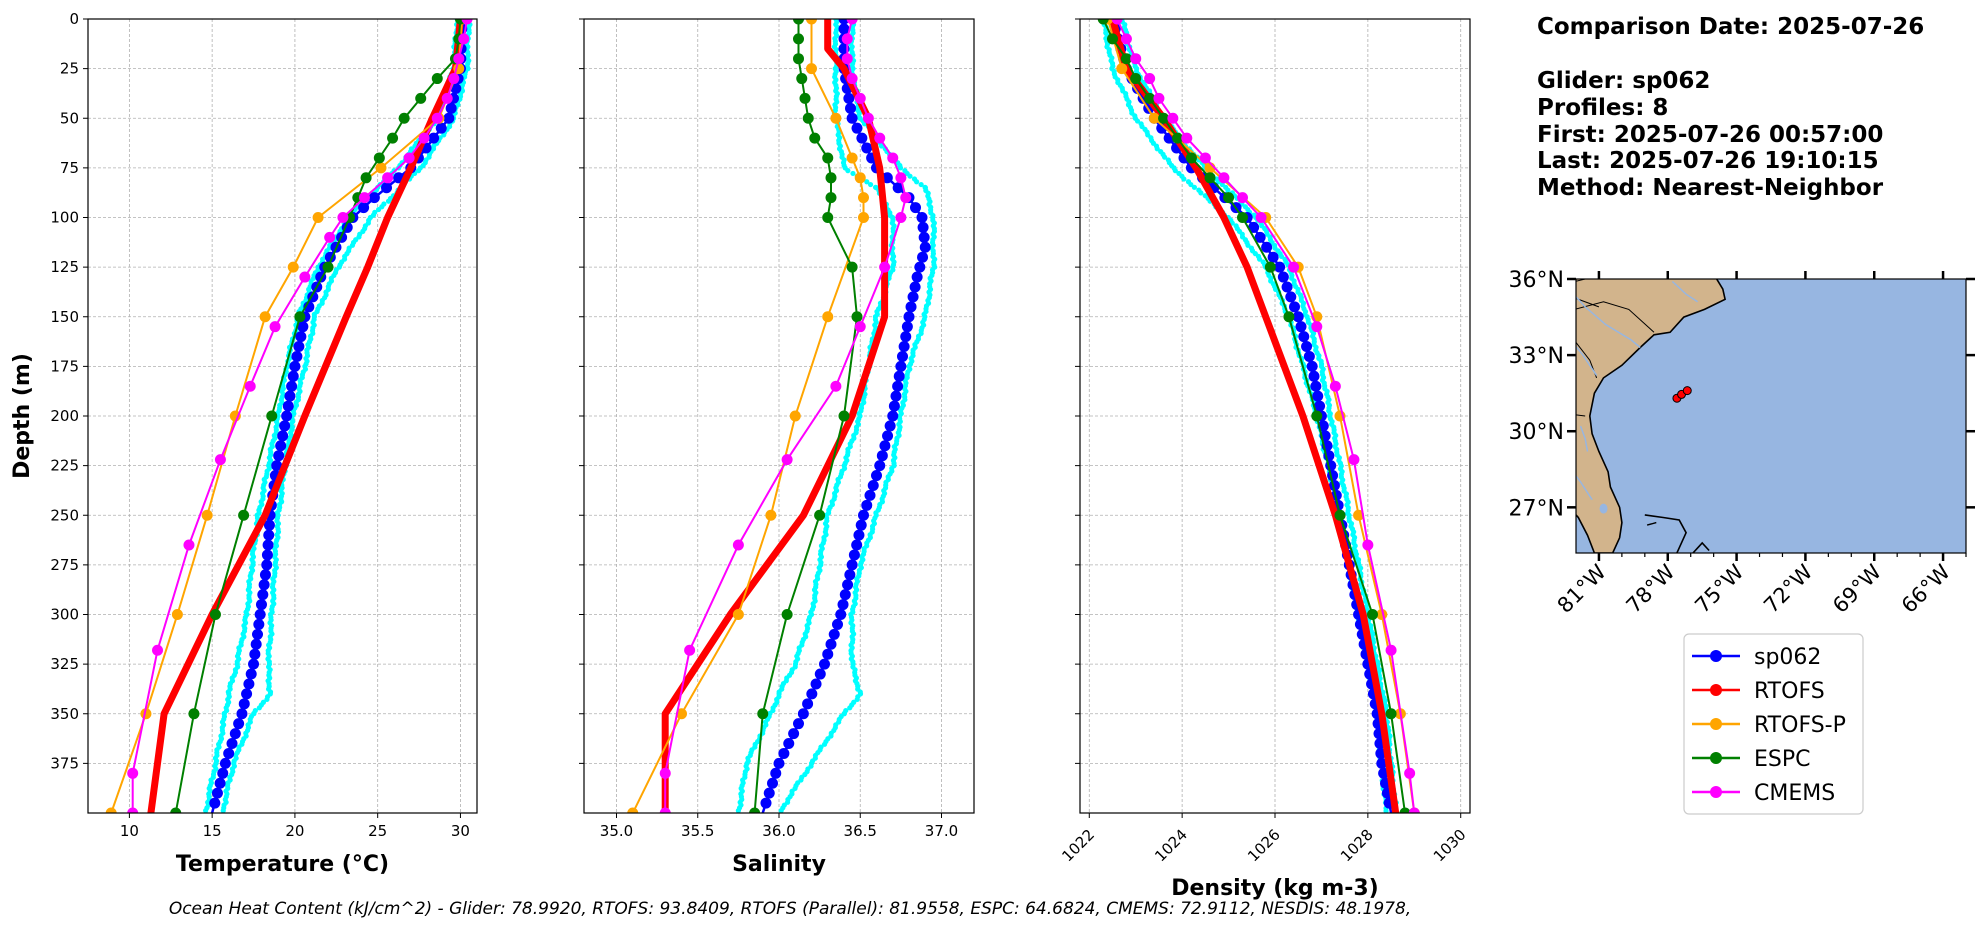 This screenshot has width=1978, height=934. Describe the element at coordinates (64, 615) in the screenshot. I see `y-tick-label: 300` at that location.